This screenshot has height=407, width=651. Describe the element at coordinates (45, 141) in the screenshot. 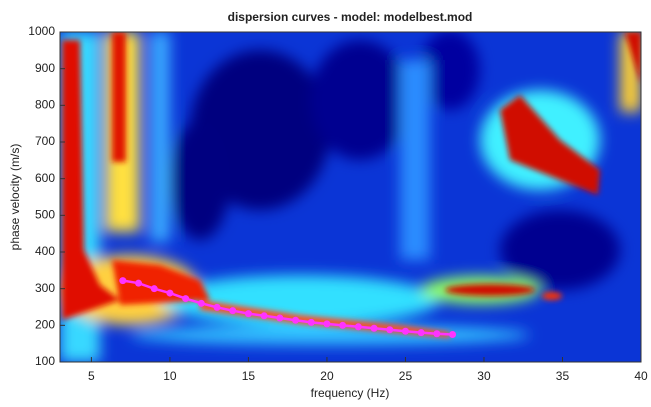

I see `y-tick-label: 700` at that location.